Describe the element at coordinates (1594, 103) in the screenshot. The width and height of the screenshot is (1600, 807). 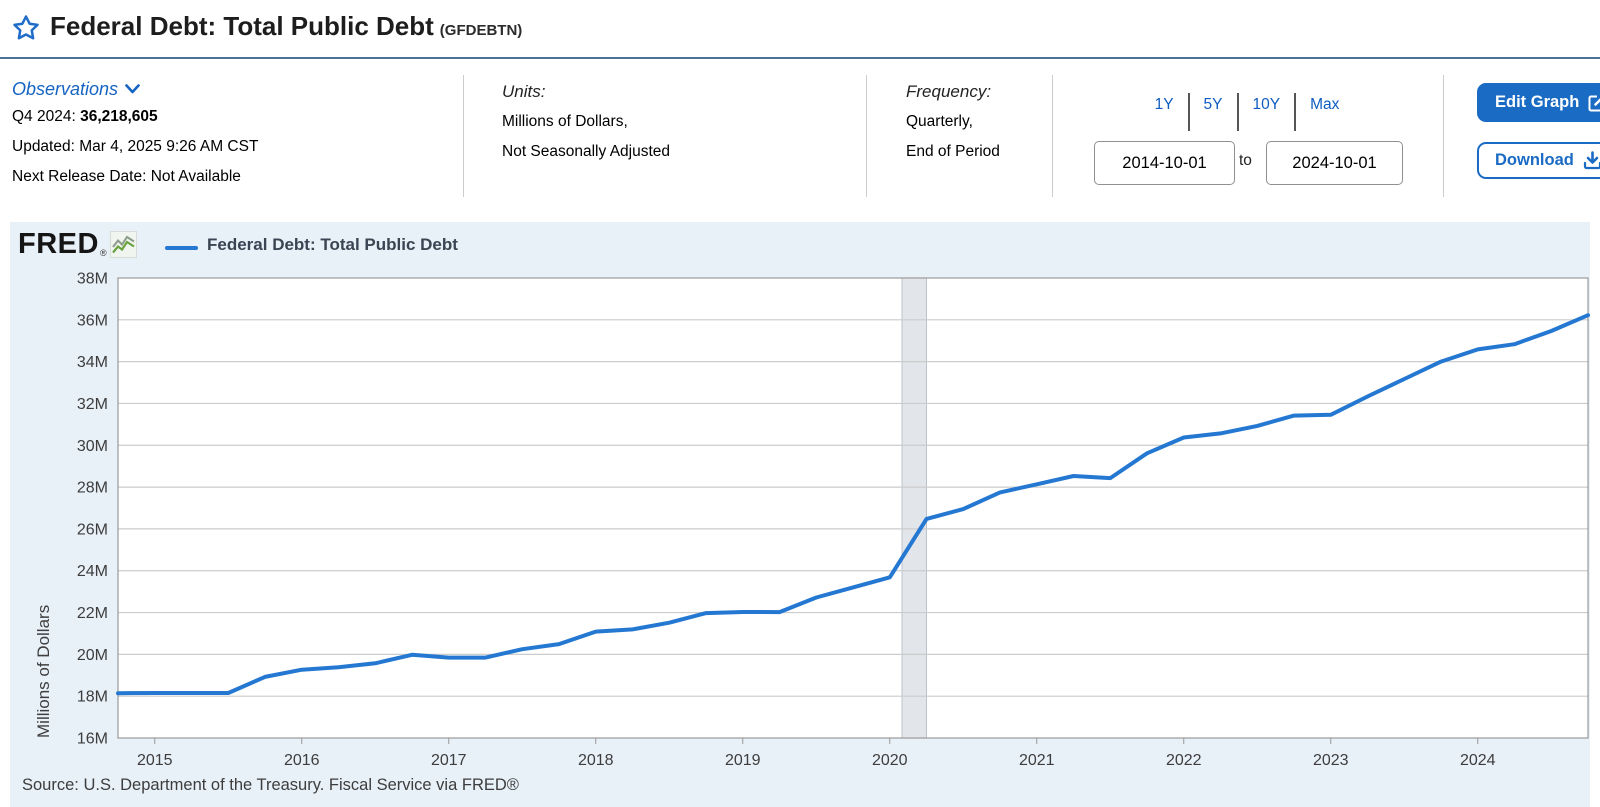
I see `edit-icon` at that location.